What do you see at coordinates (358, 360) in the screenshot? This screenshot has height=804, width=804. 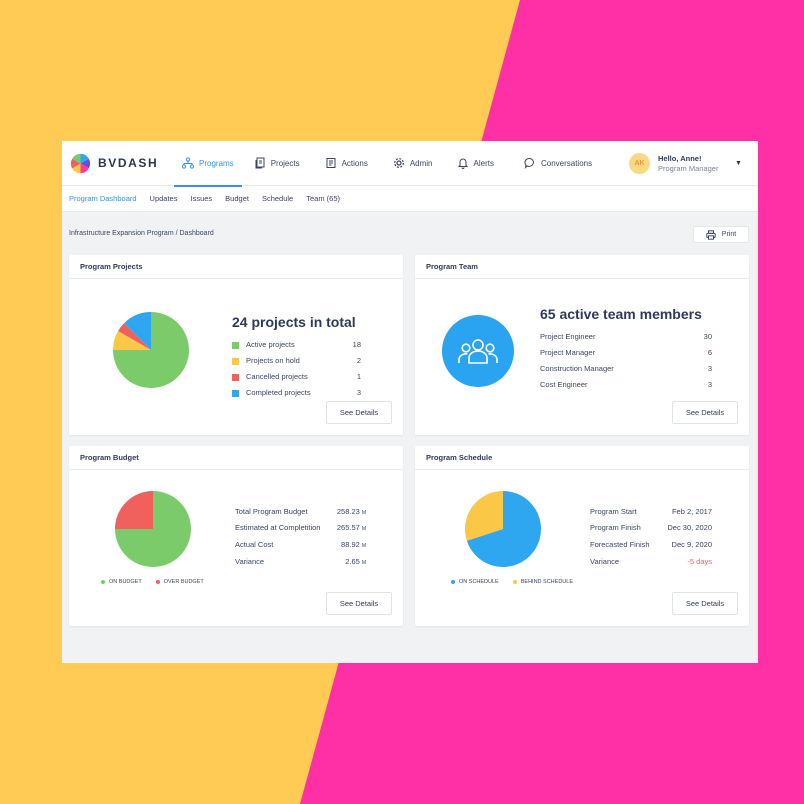 I see `legend-value: 2` at bounding box center [358, 360].